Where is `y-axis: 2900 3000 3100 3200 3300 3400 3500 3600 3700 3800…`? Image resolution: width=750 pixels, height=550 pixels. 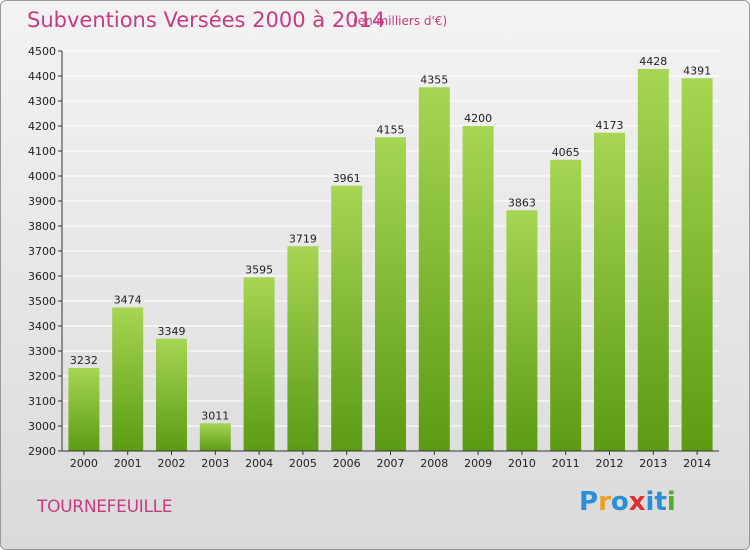
y-axis: 2900 3000 3100 3200 3300 3400 3500 3600 3700 3800… is located at coordinates (45, 251).